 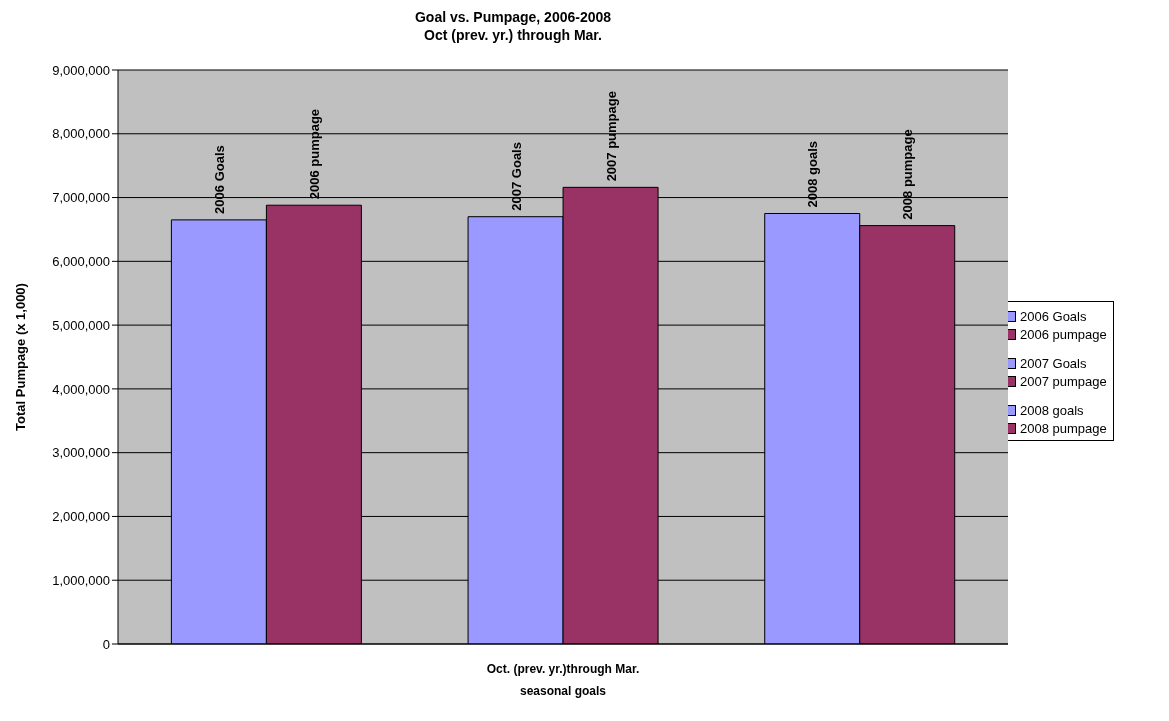 What do you see at coordinates (314, 154) in the screenshot?
I see `text: 2006 pumpage` at bounding box center [314, 154].